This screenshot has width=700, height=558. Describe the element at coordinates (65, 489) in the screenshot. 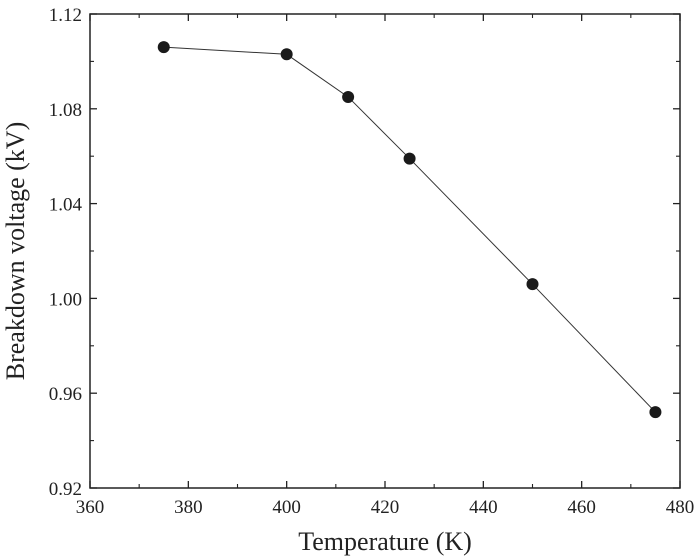

I see `y-tick-label: 0.92` at that location.